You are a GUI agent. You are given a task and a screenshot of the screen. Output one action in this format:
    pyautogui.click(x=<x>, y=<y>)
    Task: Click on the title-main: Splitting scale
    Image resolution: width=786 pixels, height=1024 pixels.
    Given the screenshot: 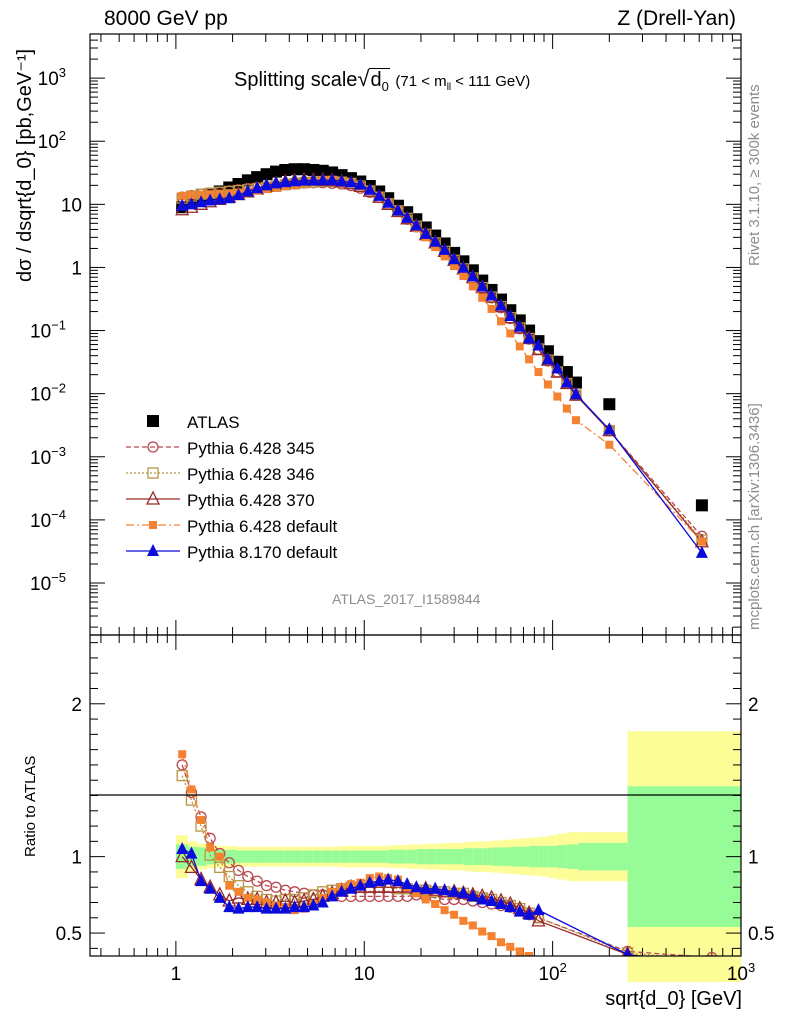 What is the action you would take?
    pyautogui.click(x=296, y=80)
    